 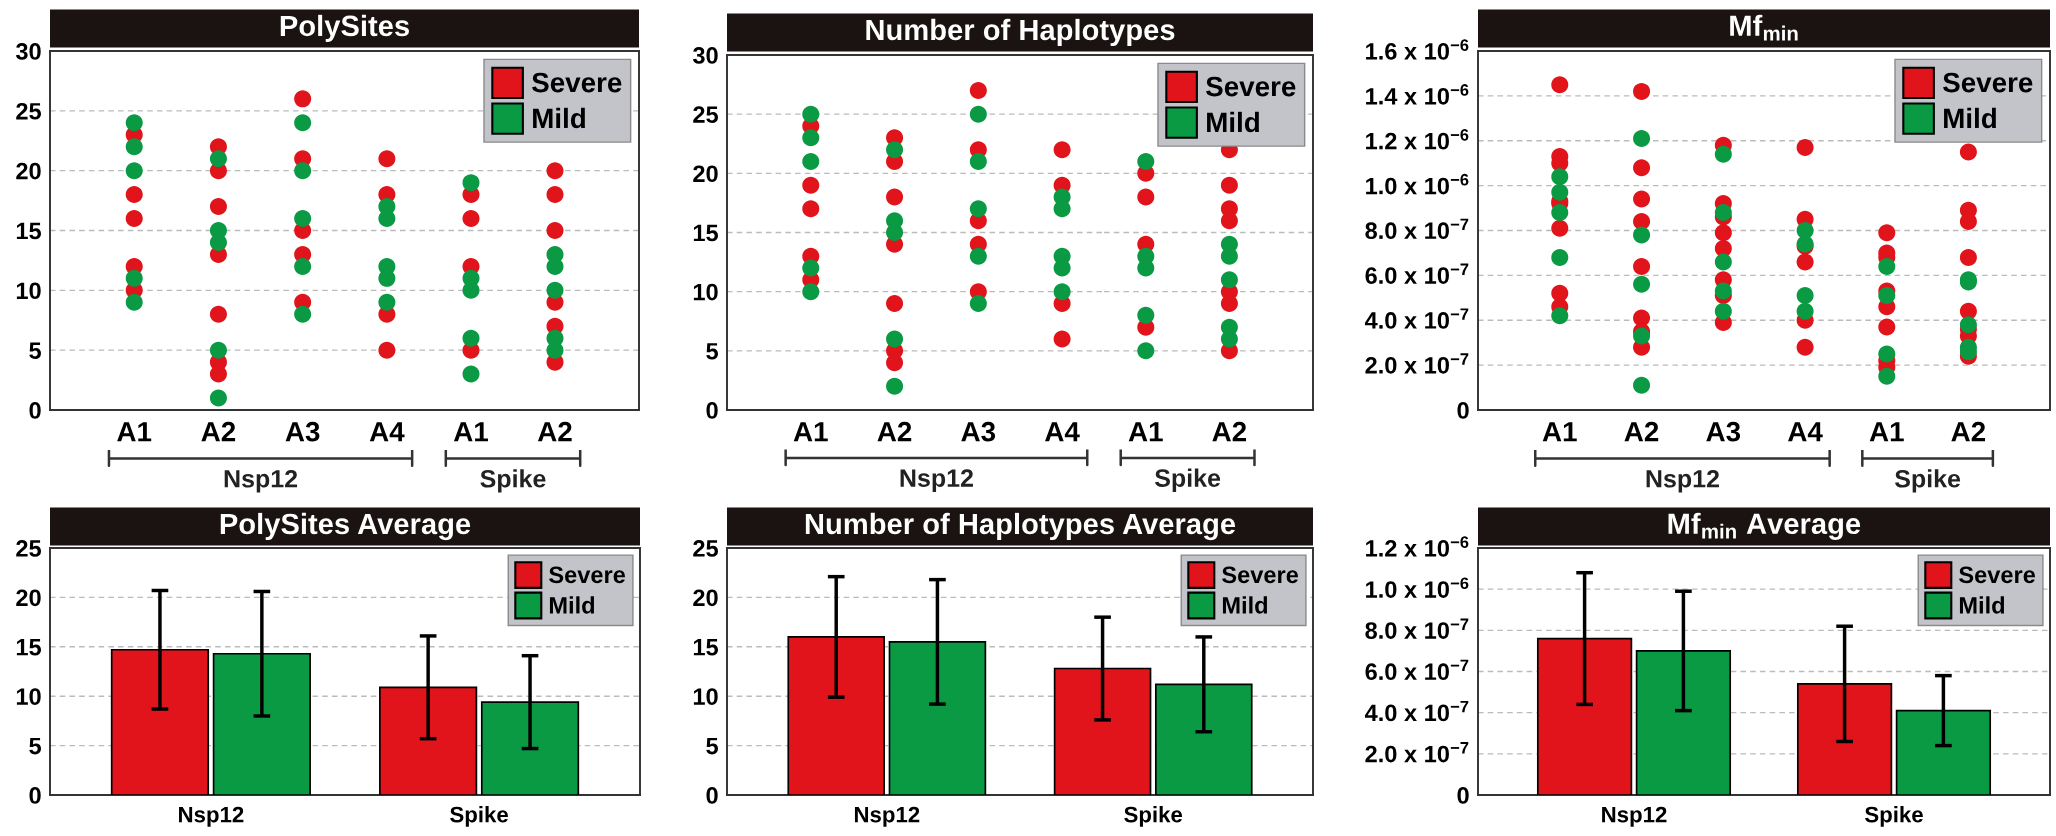 I want to click on chart-title: Mf$_{min}$ Average, so click(x=1764, y=526).